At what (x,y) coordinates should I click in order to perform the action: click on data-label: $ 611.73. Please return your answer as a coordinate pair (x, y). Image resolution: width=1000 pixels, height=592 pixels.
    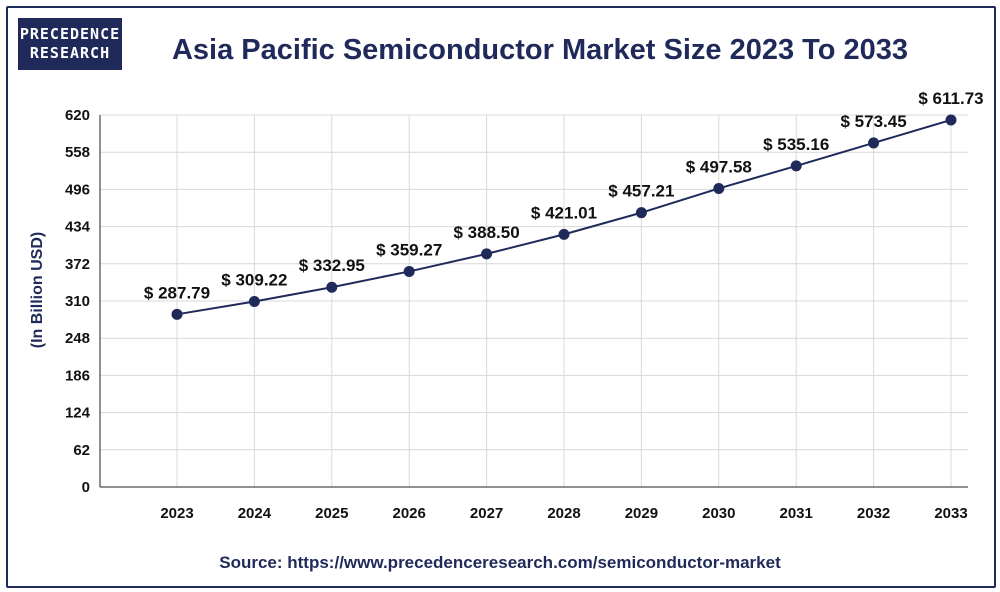
    Looking at the image, I should click on (950, 98).